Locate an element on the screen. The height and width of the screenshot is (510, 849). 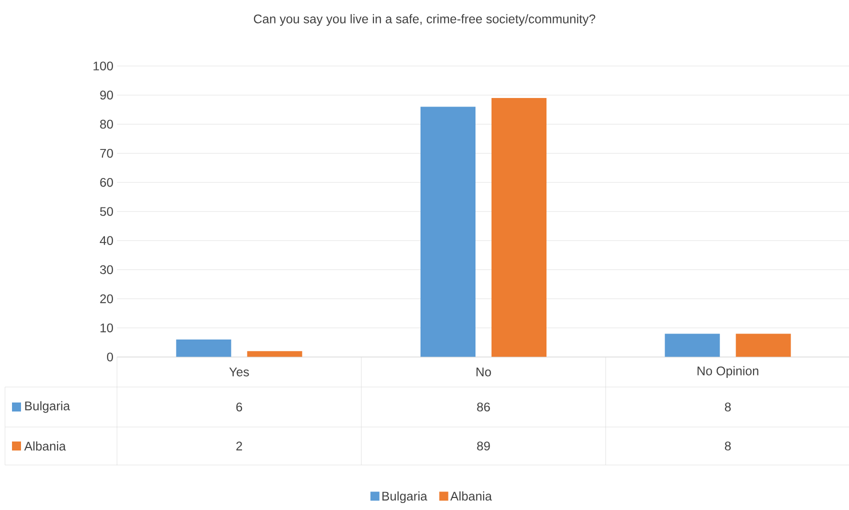
y-tick-label: 50 is located at coordinates (106, 211).